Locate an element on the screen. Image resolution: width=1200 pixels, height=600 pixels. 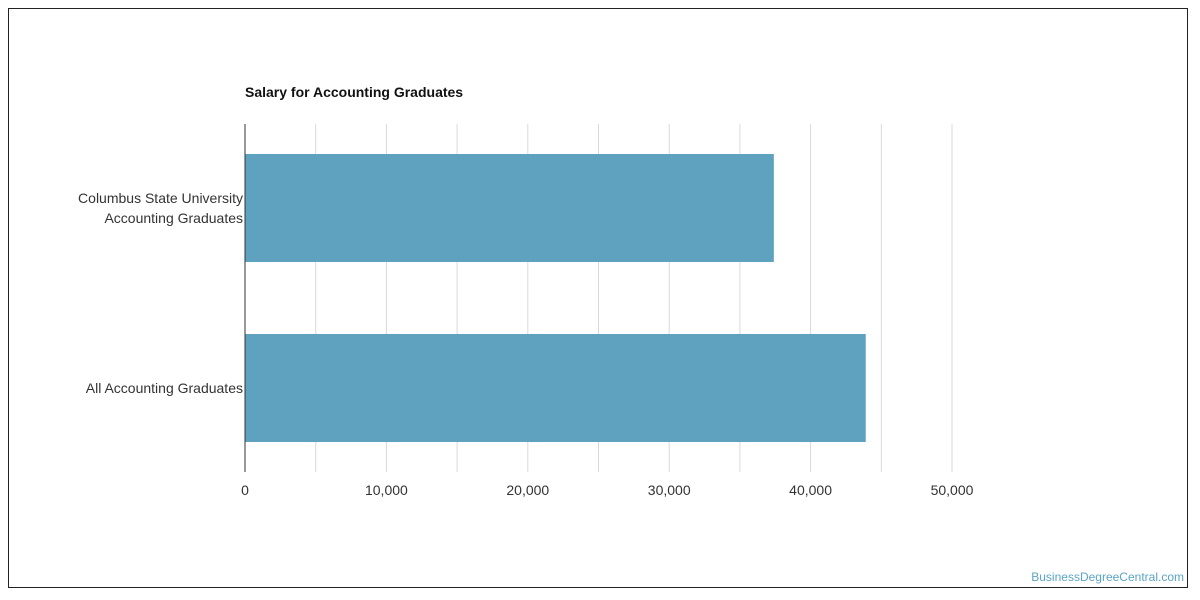
x-tick-label: 40,000 is located at coordinates (810, 490).